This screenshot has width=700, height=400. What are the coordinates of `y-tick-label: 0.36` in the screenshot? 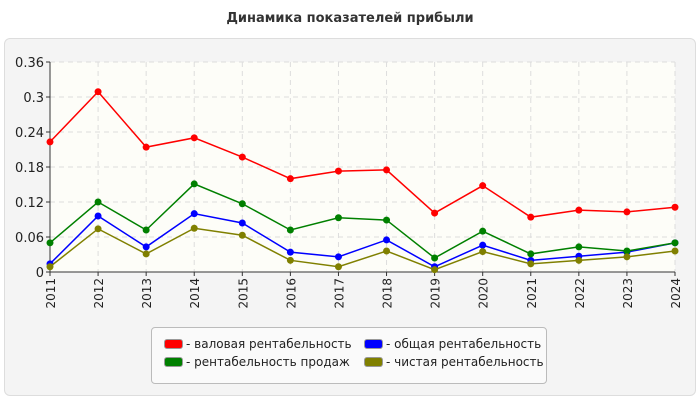 It's located at (29, 63).